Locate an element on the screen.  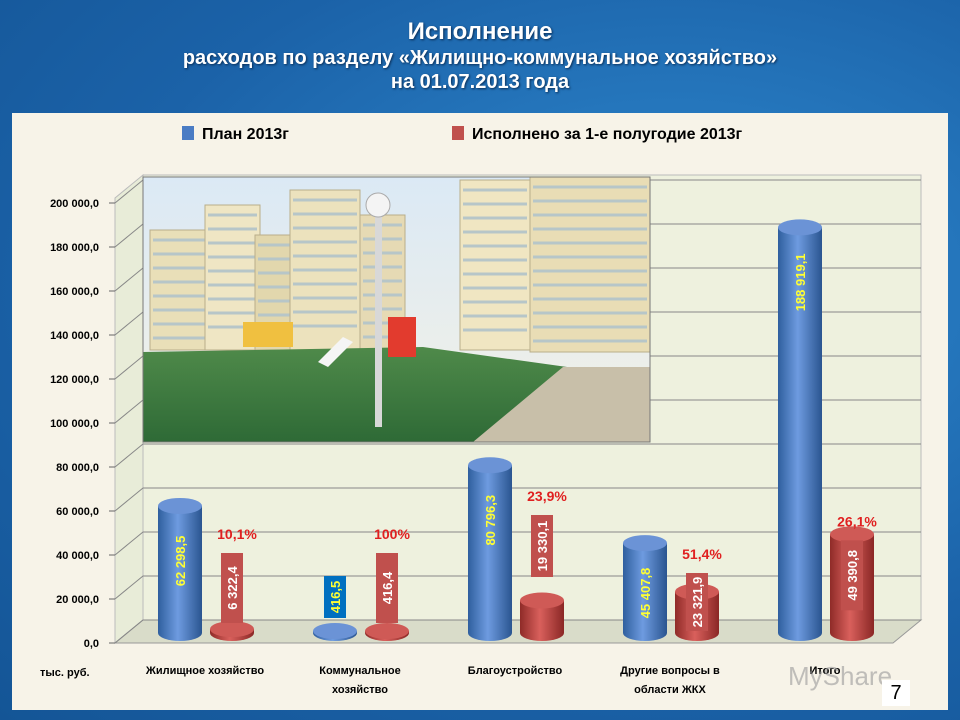
x-category-label: Благоустройство is located at coordinates (515, 671).